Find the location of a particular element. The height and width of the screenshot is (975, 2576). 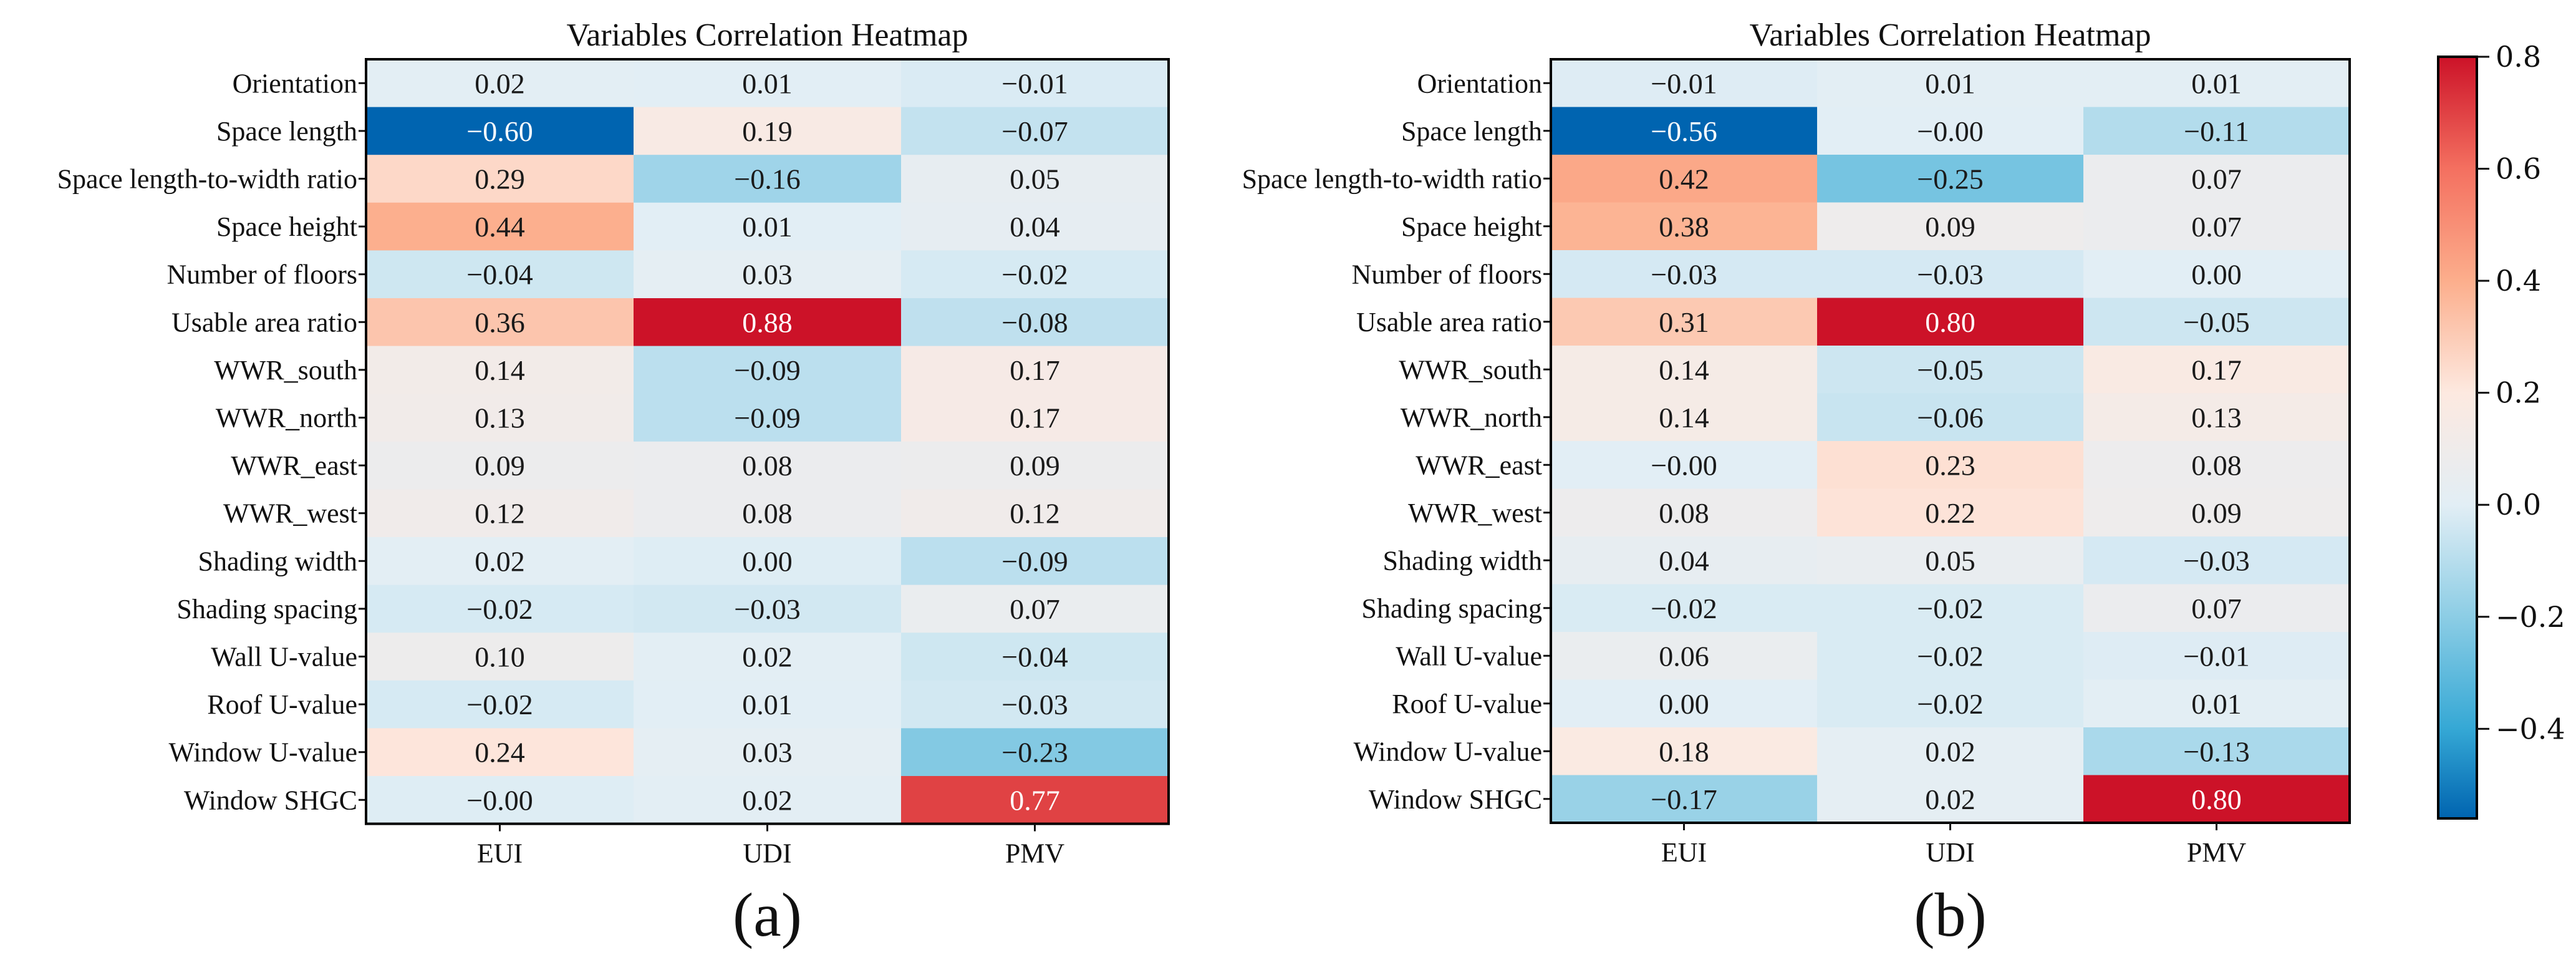

colorbar-tick-label: −0.2 is located at coordinates (2530, 617).